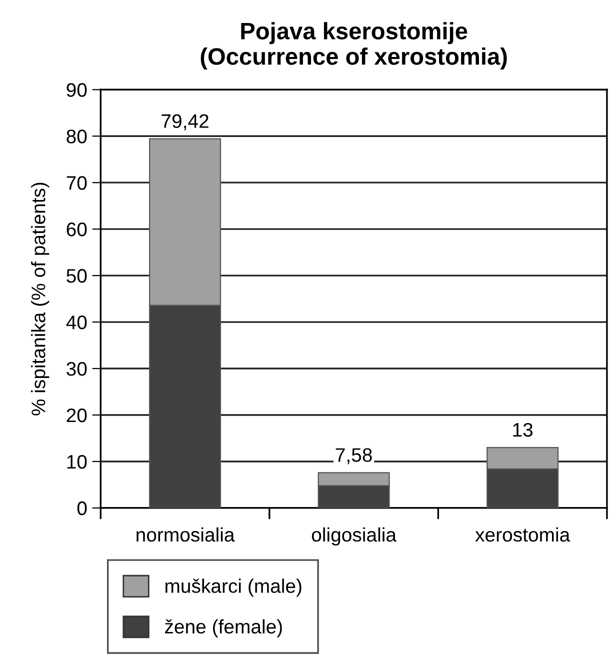 This screenshot has width=610, height=664. Describe the element at coordinates (76, 137) in the screenshot. I see `y-tick-label: 80` at that location.